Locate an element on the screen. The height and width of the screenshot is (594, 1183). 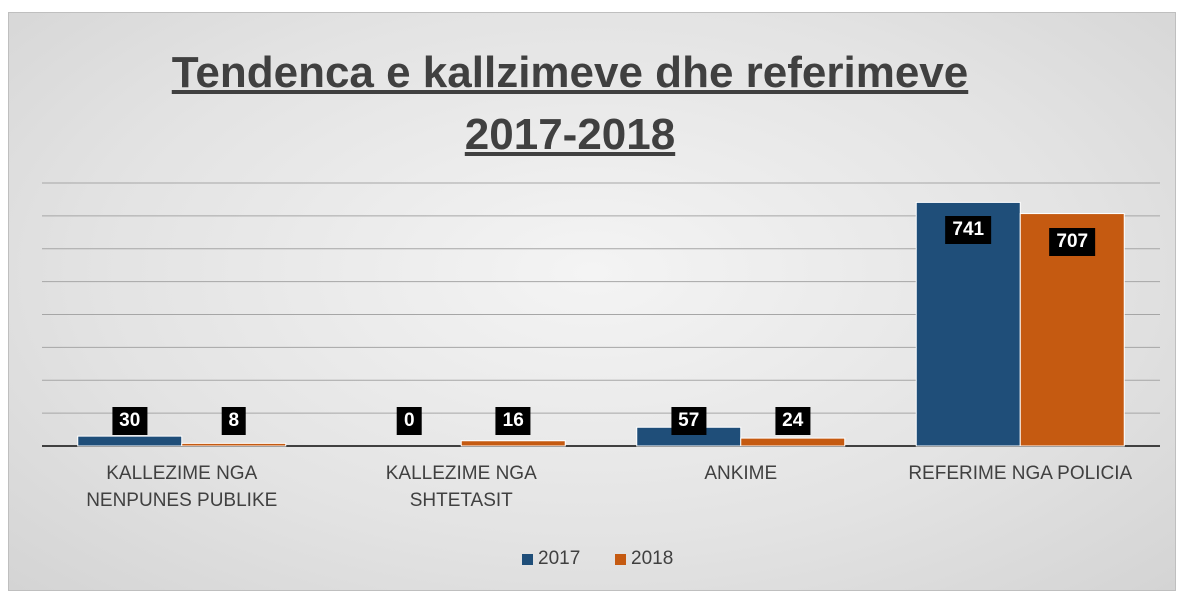
x-tick-label: REFERIME NGA POLICIA is located at coordinates (1020, 473).